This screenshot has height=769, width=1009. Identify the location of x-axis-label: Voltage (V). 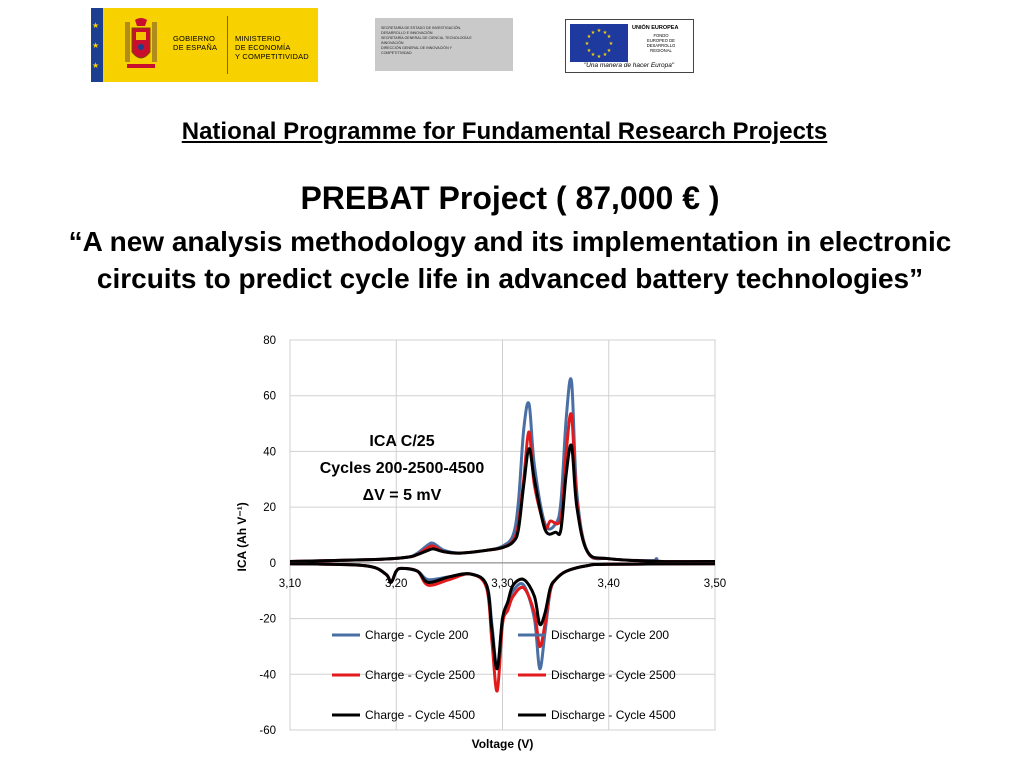
(503, 744).